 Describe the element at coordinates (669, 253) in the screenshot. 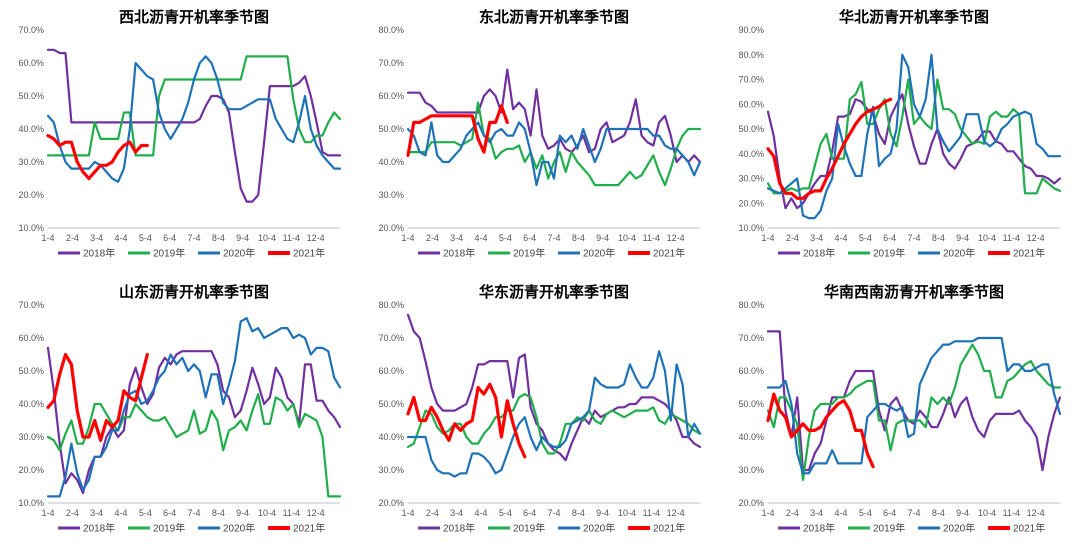

I see `legend-label: 2021年` at that location.